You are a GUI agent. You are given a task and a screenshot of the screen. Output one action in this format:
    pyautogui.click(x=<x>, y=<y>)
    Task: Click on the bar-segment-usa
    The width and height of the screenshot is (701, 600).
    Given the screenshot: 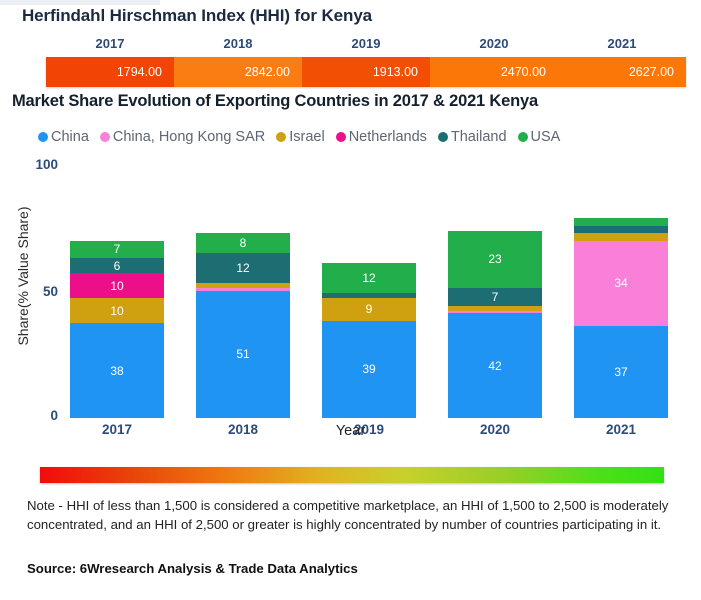 What is the action you would take?
    pyautogui.click(x=621, y=222)
    